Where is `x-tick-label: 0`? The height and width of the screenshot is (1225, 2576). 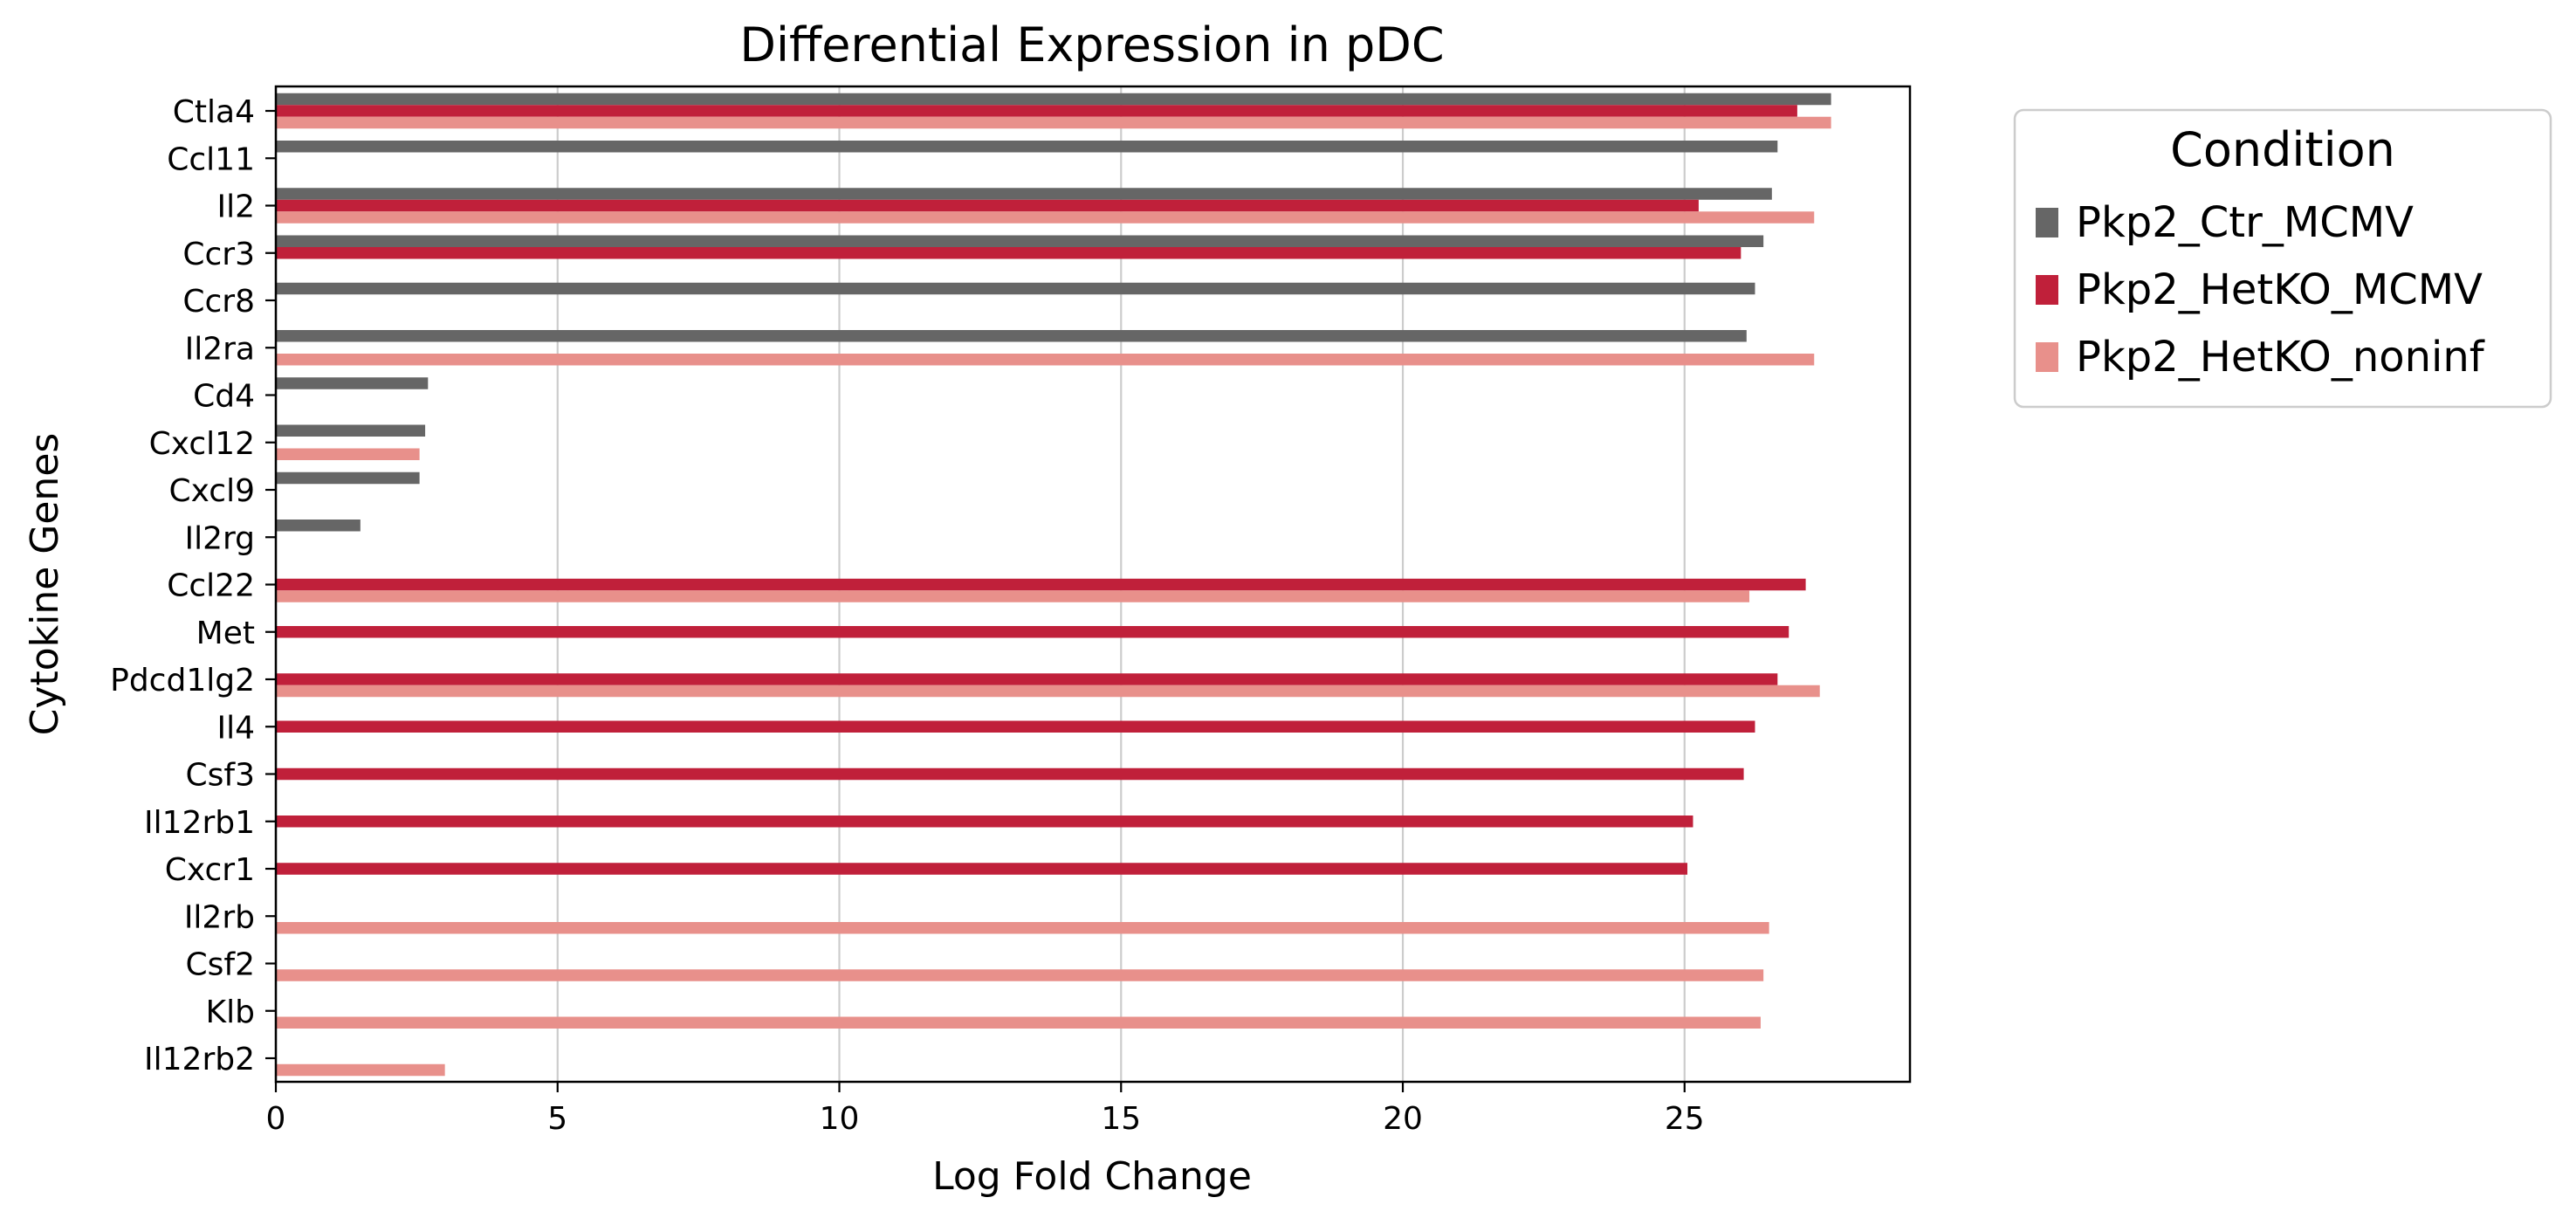
x-tick-label: 0 is located at coordinates (276, 1119).